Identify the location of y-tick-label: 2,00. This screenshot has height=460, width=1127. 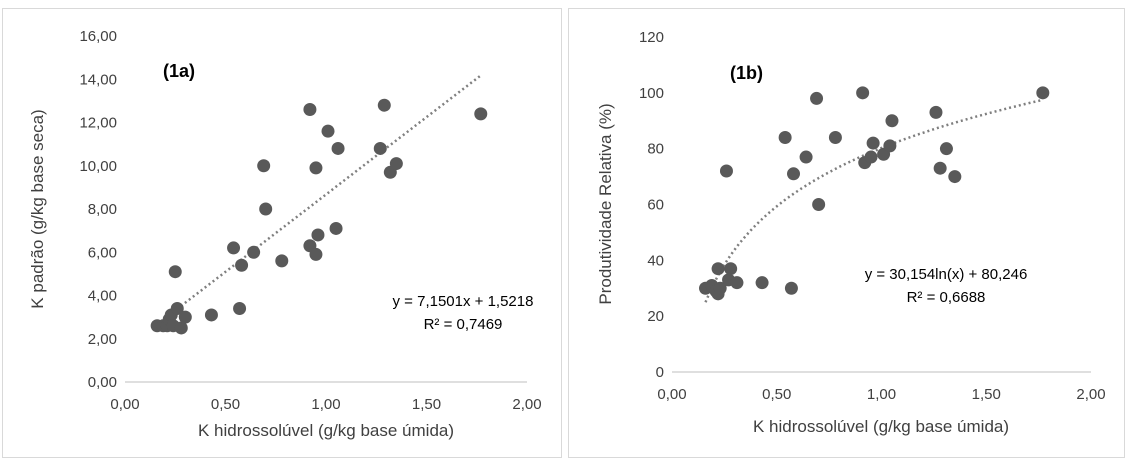
(102, 339).